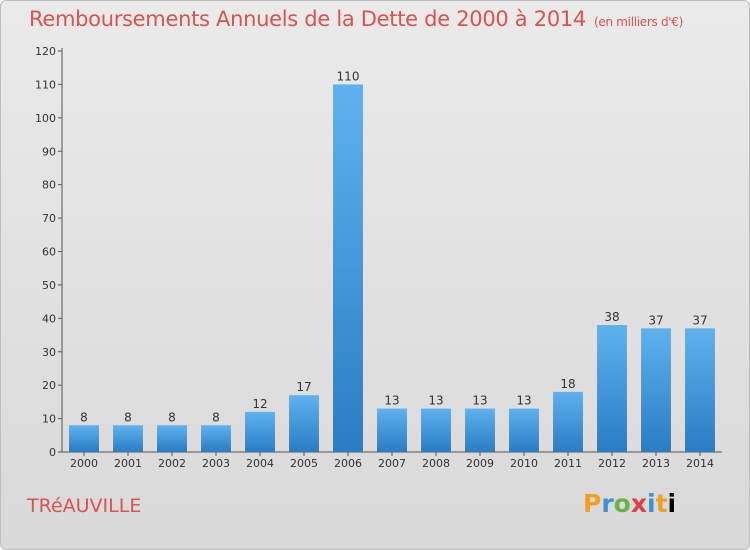  Describe the element at coordinates (480, 463) in the screenshot. I see `x-tick-label: 2009` at that location.